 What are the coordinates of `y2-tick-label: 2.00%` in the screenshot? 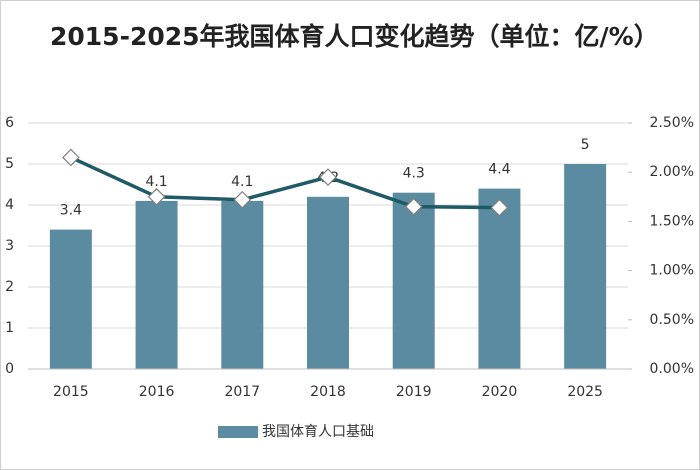 It's located at (672, 172).